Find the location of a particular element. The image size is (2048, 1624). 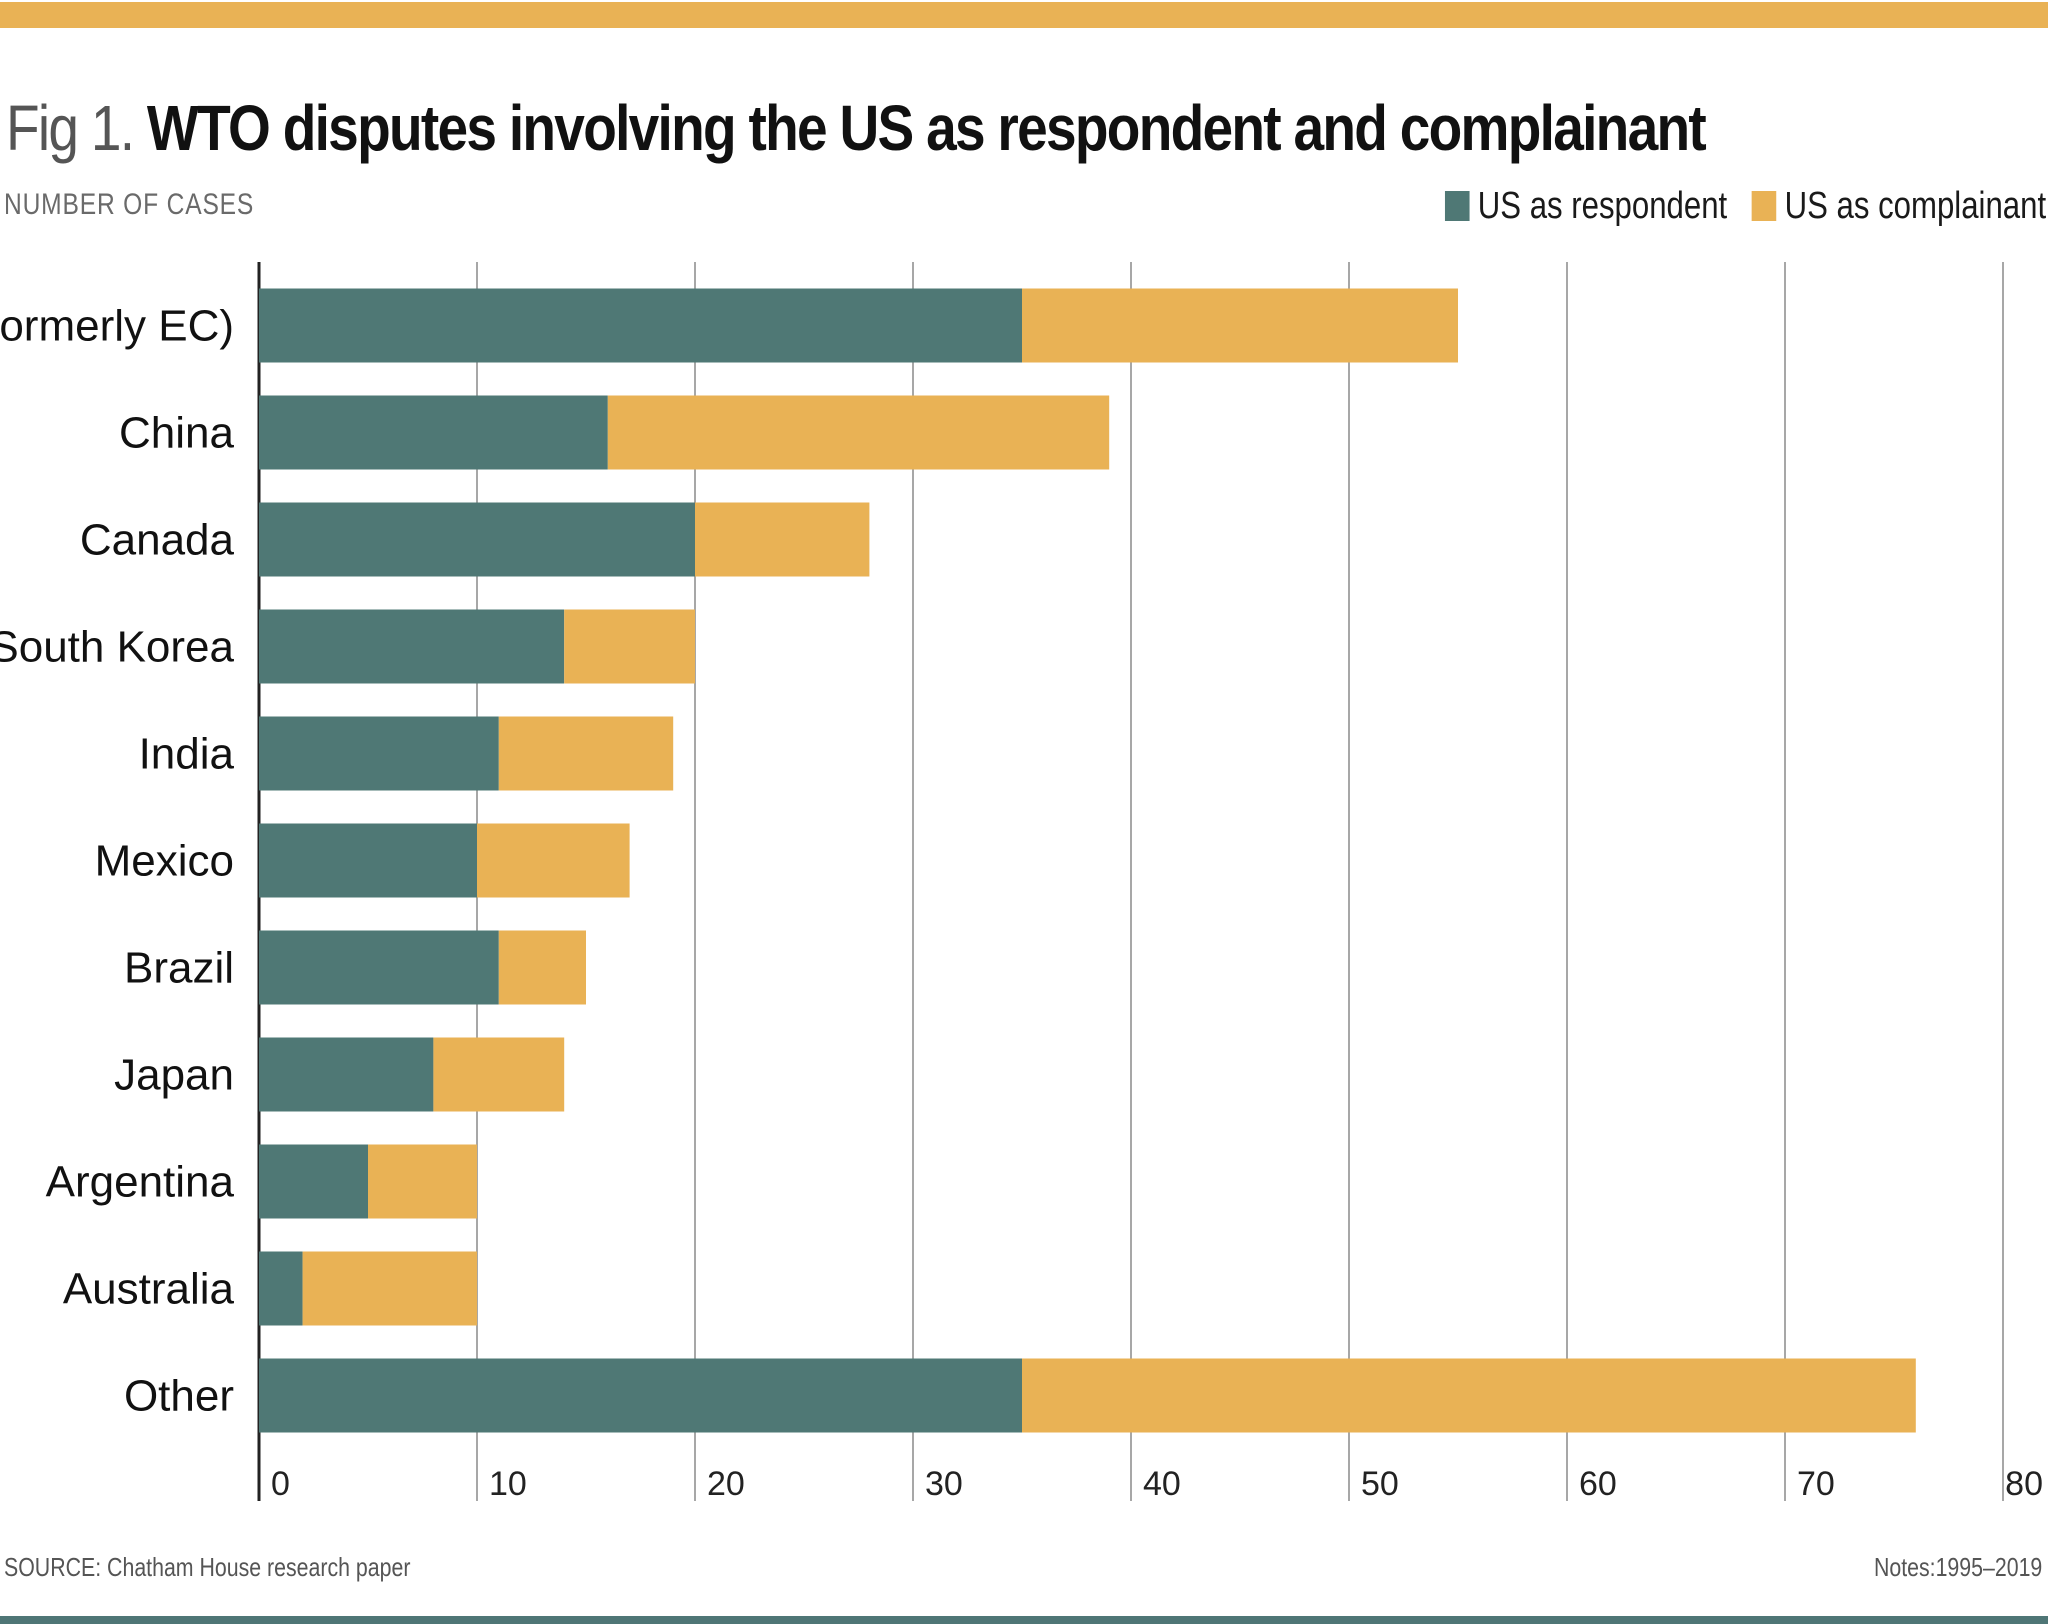

top-accent-bar is located at coordinates (1024, 15).